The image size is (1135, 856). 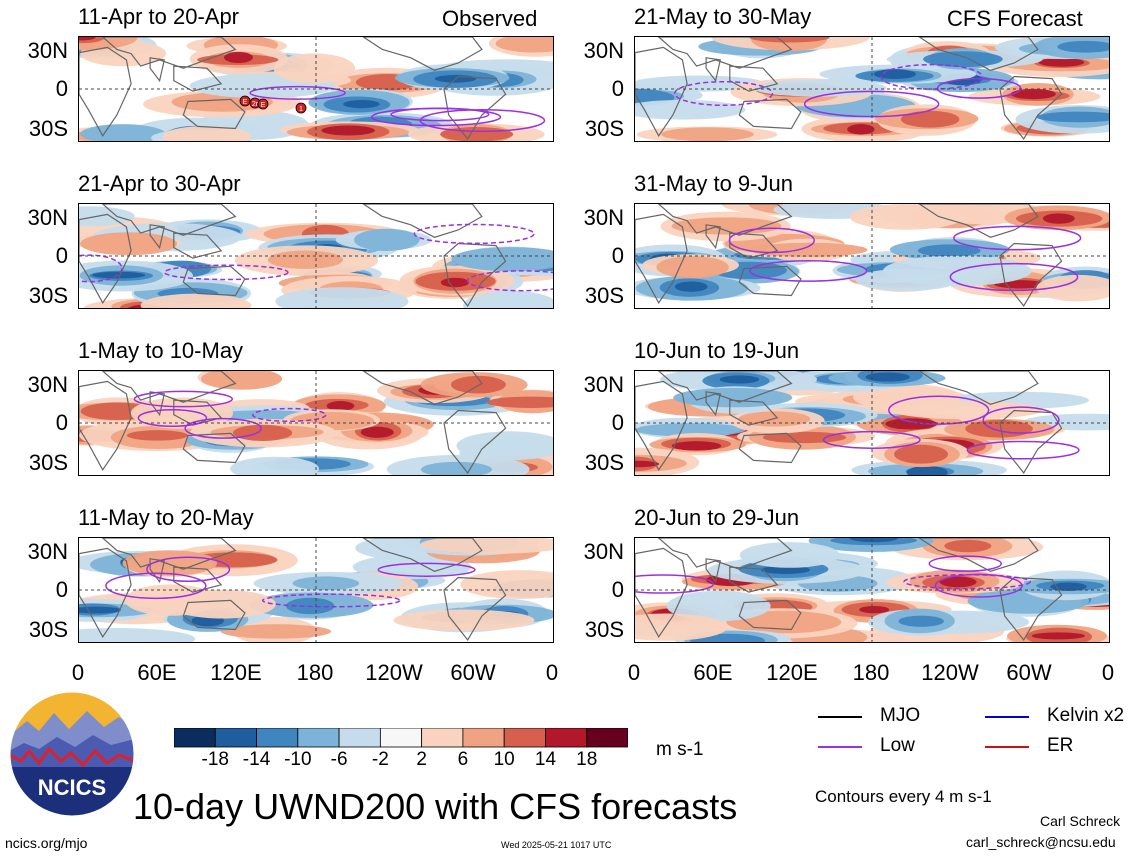 I want to click on ncics-logo: NCICS, so click(x=72, y=754).